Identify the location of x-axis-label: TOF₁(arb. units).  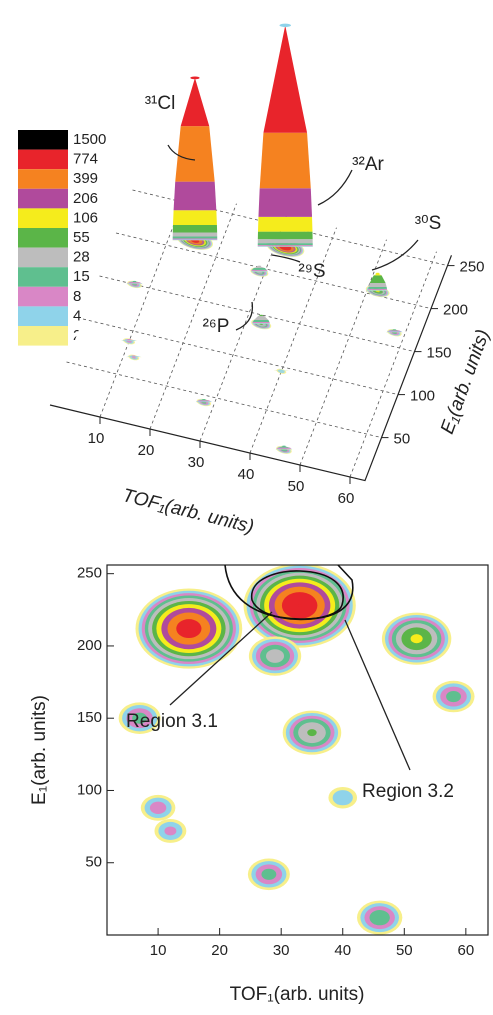
(297, 994).